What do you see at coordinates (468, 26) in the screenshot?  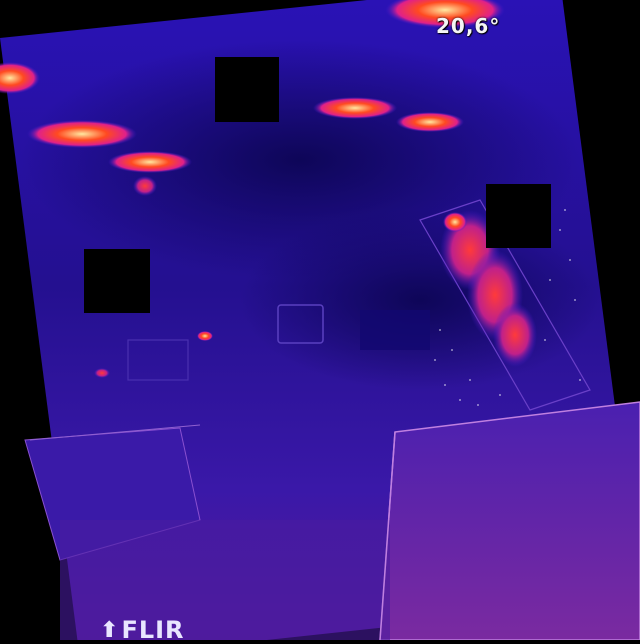 I see `temperature-readout: 20,6°` at bounding box center [468, 26].